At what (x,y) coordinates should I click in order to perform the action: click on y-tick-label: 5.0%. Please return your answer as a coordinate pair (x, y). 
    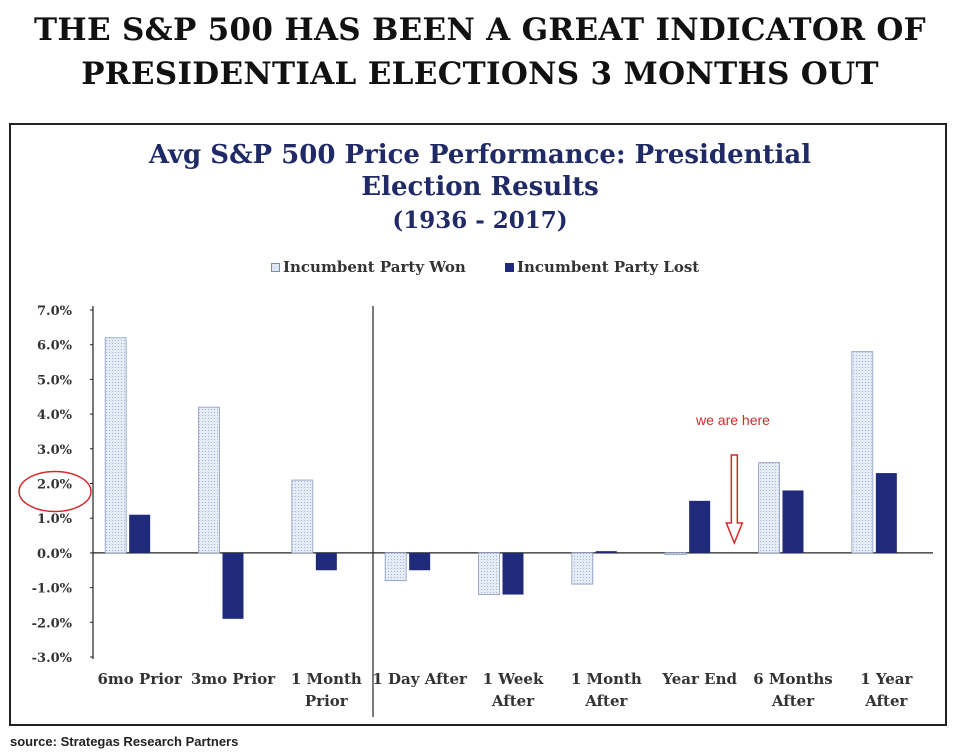
    Looking at the image, I should click on (55, 380).